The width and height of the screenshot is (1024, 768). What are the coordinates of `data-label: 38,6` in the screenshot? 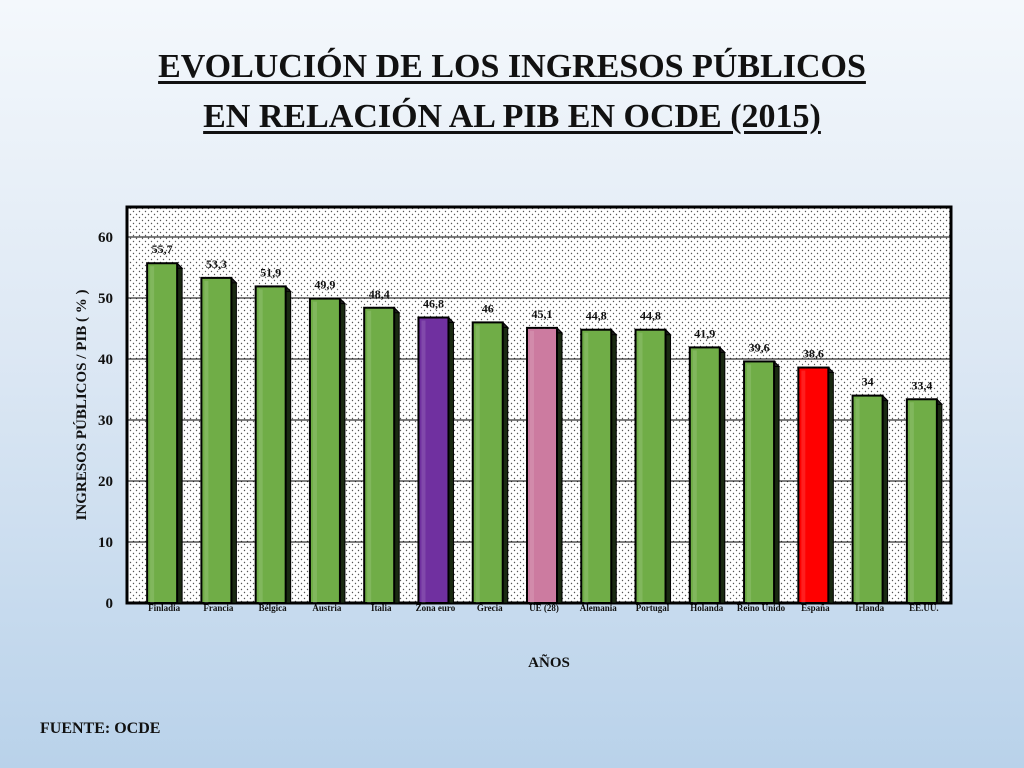 It's located at (813, 354).